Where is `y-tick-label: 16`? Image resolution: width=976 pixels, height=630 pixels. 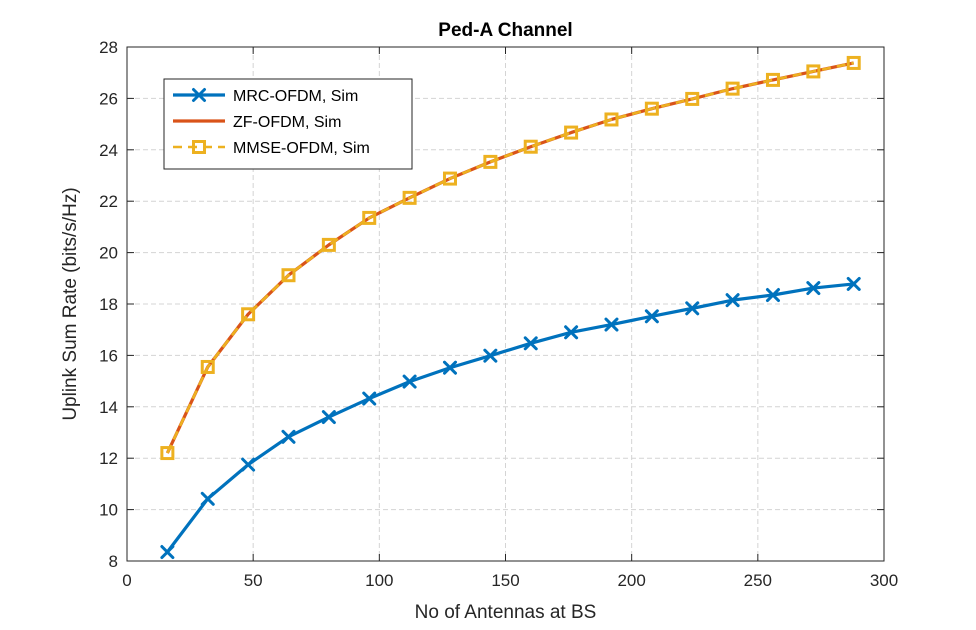 y-tick-label: 16 is located at coordinates (108, 355).